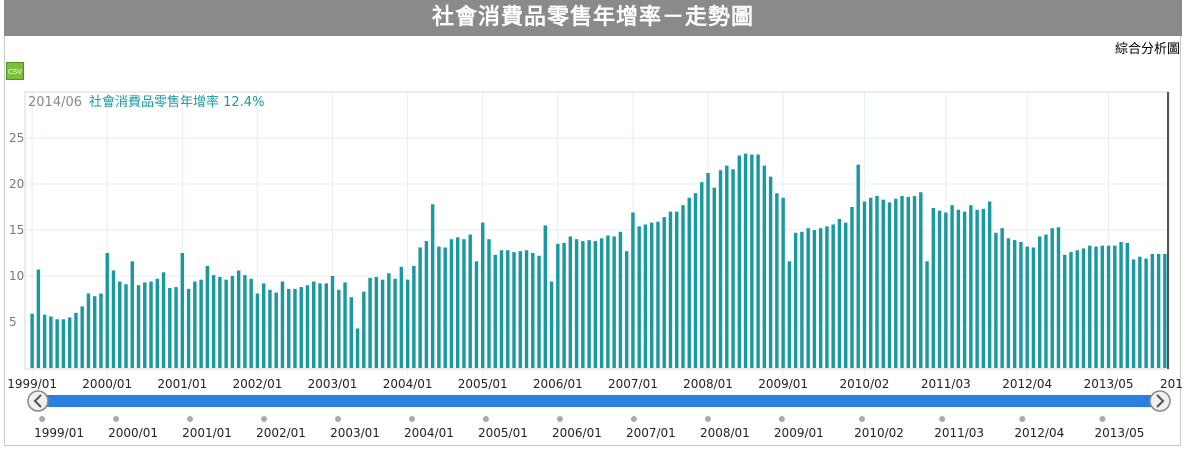 Image resolution: width=1186 pixels, height=449 pixels. What do you see at coordinates (1039, 433) in the screenshot?
I see `navigator-tick-label: 2012/04` at bounding box center [1039, 433].